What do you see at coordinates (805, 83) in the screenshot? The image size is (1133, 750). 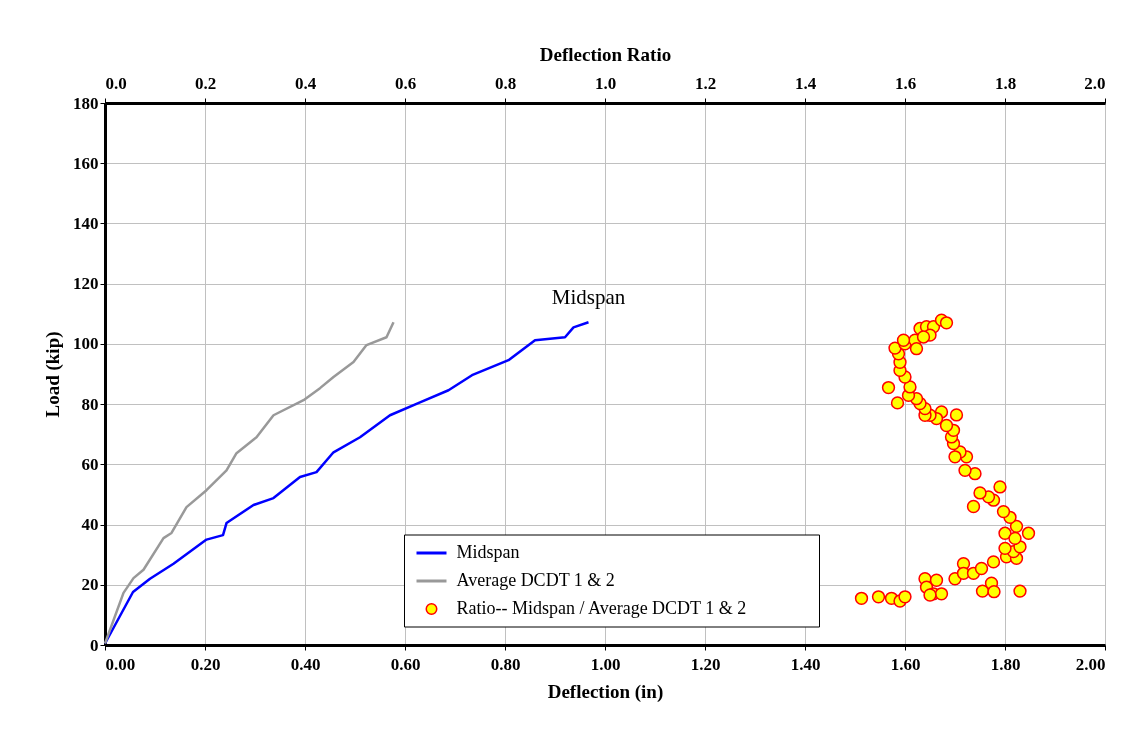 I see `x2-tick-label: 1.4` at bounding box center [805, 83].